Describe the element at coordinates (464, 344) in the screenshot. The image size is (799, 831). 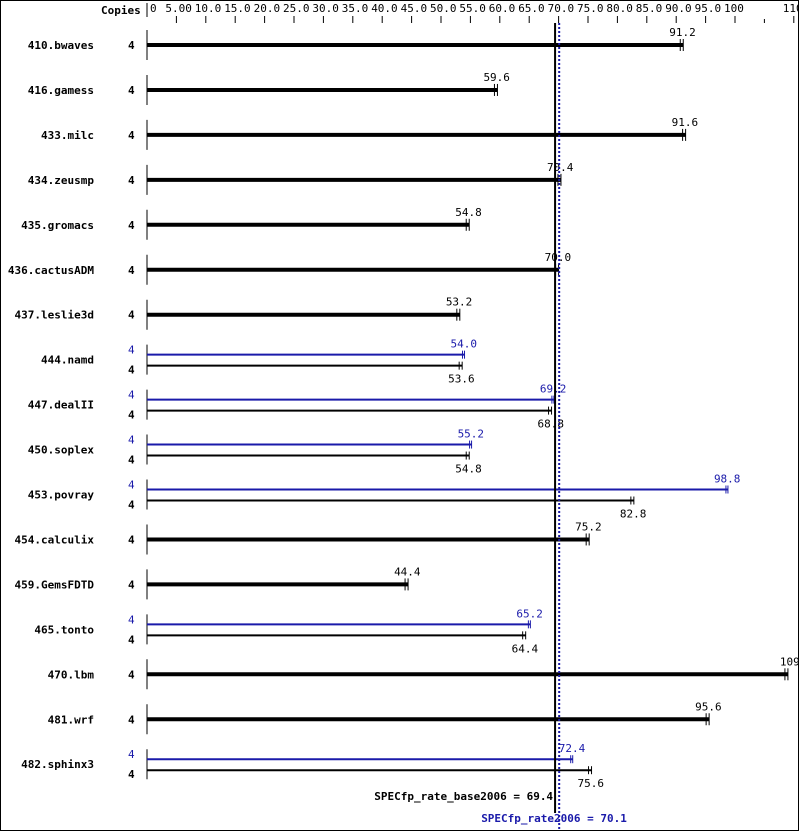
I see `peak-value-label: 54.0` at that location.